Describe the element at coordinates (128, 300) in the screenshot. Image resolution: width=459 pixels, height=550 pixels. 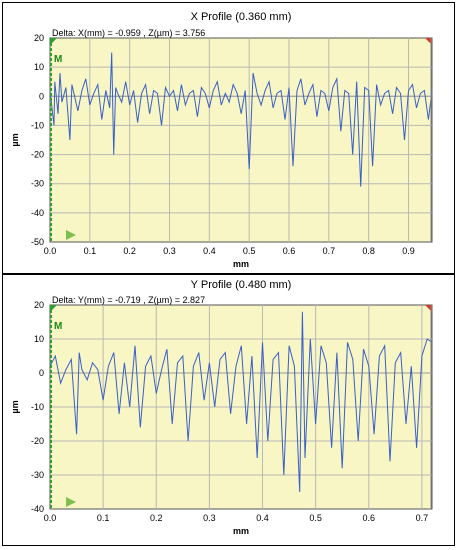
I see `delta-readout: Delta: Y(mm) = -0.719 , Z(µm) = 2.827` at that location.